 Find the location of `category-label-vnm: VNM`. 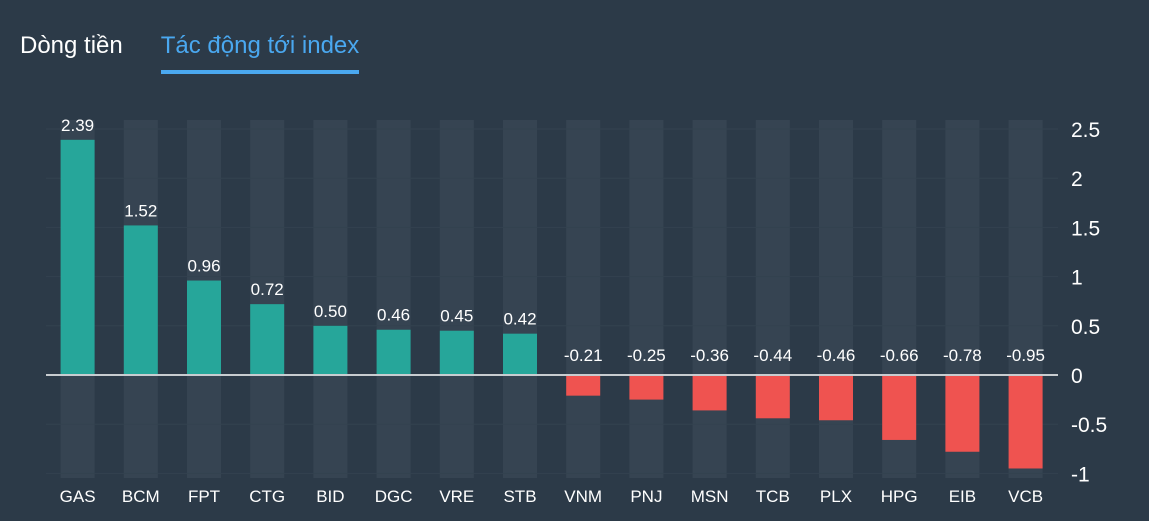

category-label-vnm: VNM is located at coordinates (583, 496).